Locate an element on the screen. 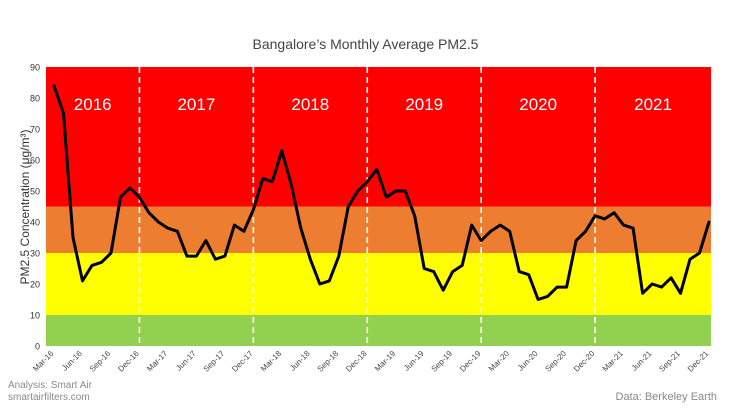 This screenshot has width=731, height=411. chart-title: Bangalore’s Monthly Average PM2.5 is located at coordinates (365, 44).